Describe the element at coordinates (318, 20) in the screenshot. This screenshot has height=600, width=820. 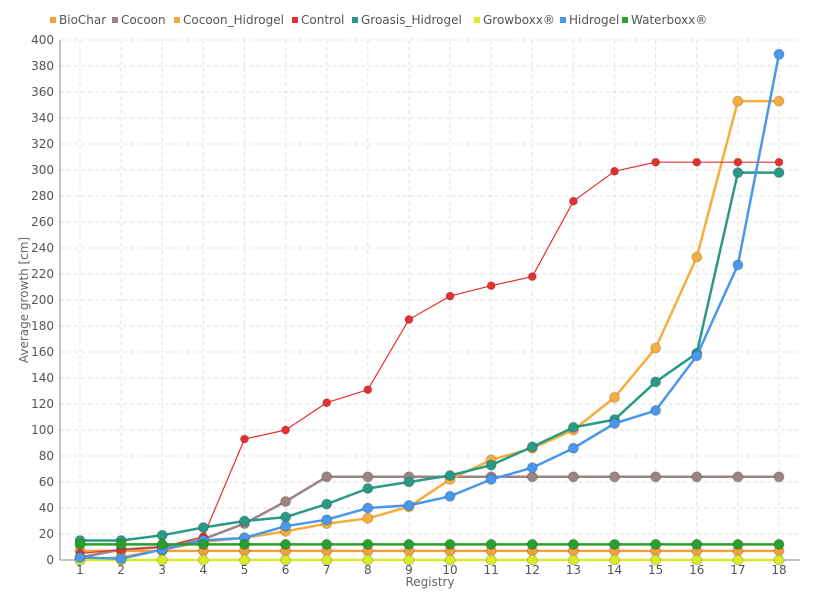
I see `legend-item-control: Control` at that location.